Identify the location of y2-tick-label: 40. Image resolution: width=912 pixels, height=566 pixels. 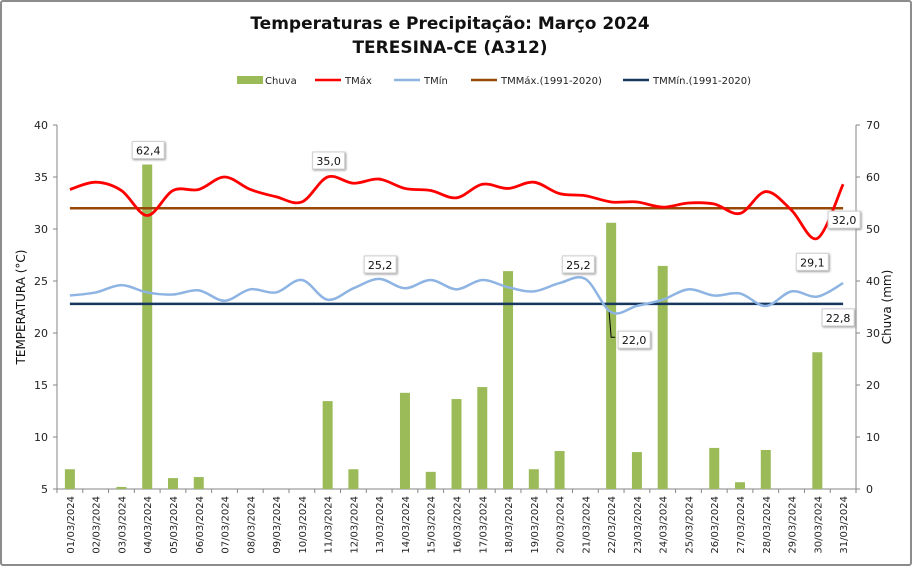
(873, 281).